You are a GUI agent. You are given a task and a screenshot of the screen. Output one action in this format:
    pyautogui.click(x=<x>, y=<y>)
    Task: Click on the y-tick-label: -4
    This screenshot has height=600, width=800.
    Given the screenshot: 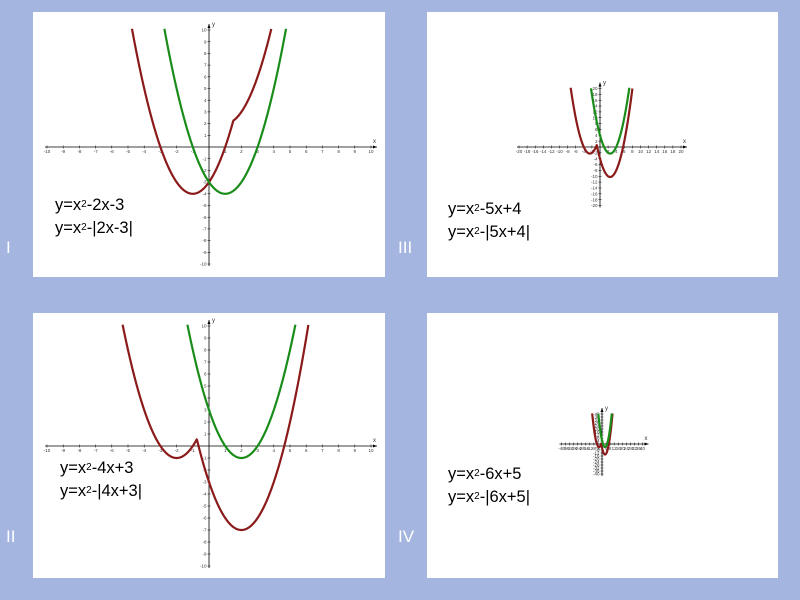 What is the action you would take?
    pyautogui.click(x=204, y=494)
    